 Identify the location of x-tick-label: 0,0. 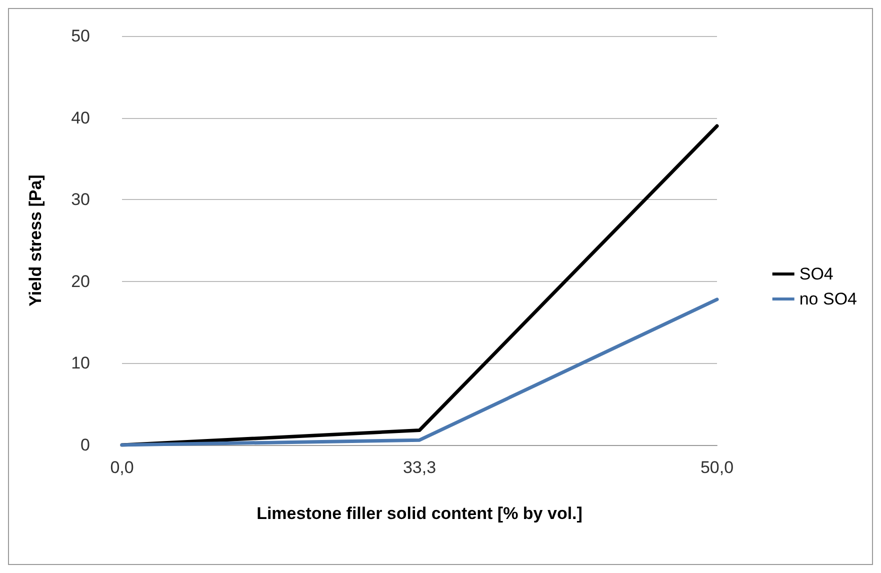
(122, 467).